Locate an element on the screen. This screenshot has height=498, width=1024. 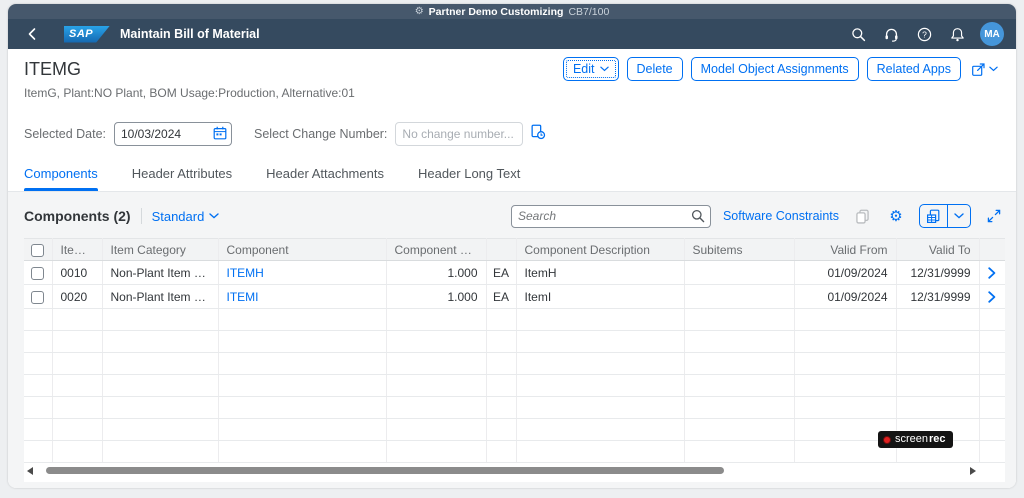
system-id: CB7/100 is located at coordinates (589, 11).